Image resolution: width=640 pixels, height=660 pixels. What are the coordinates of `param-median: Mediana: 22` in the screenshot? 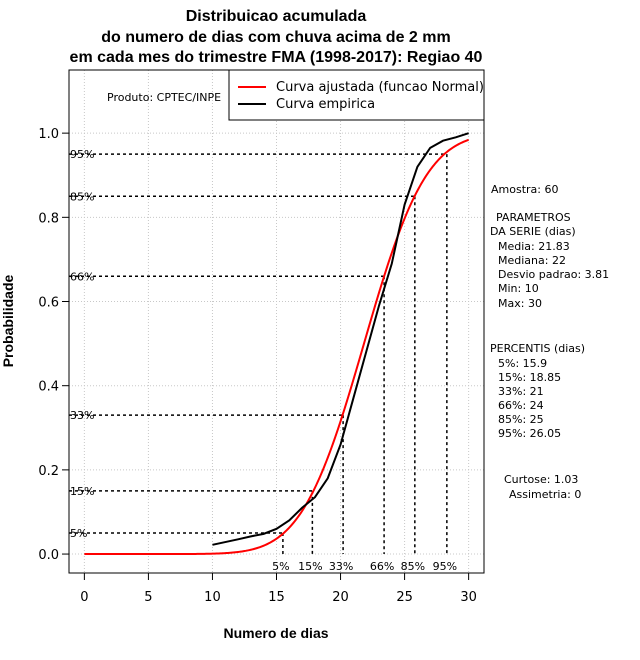 It's located at (532, 260).